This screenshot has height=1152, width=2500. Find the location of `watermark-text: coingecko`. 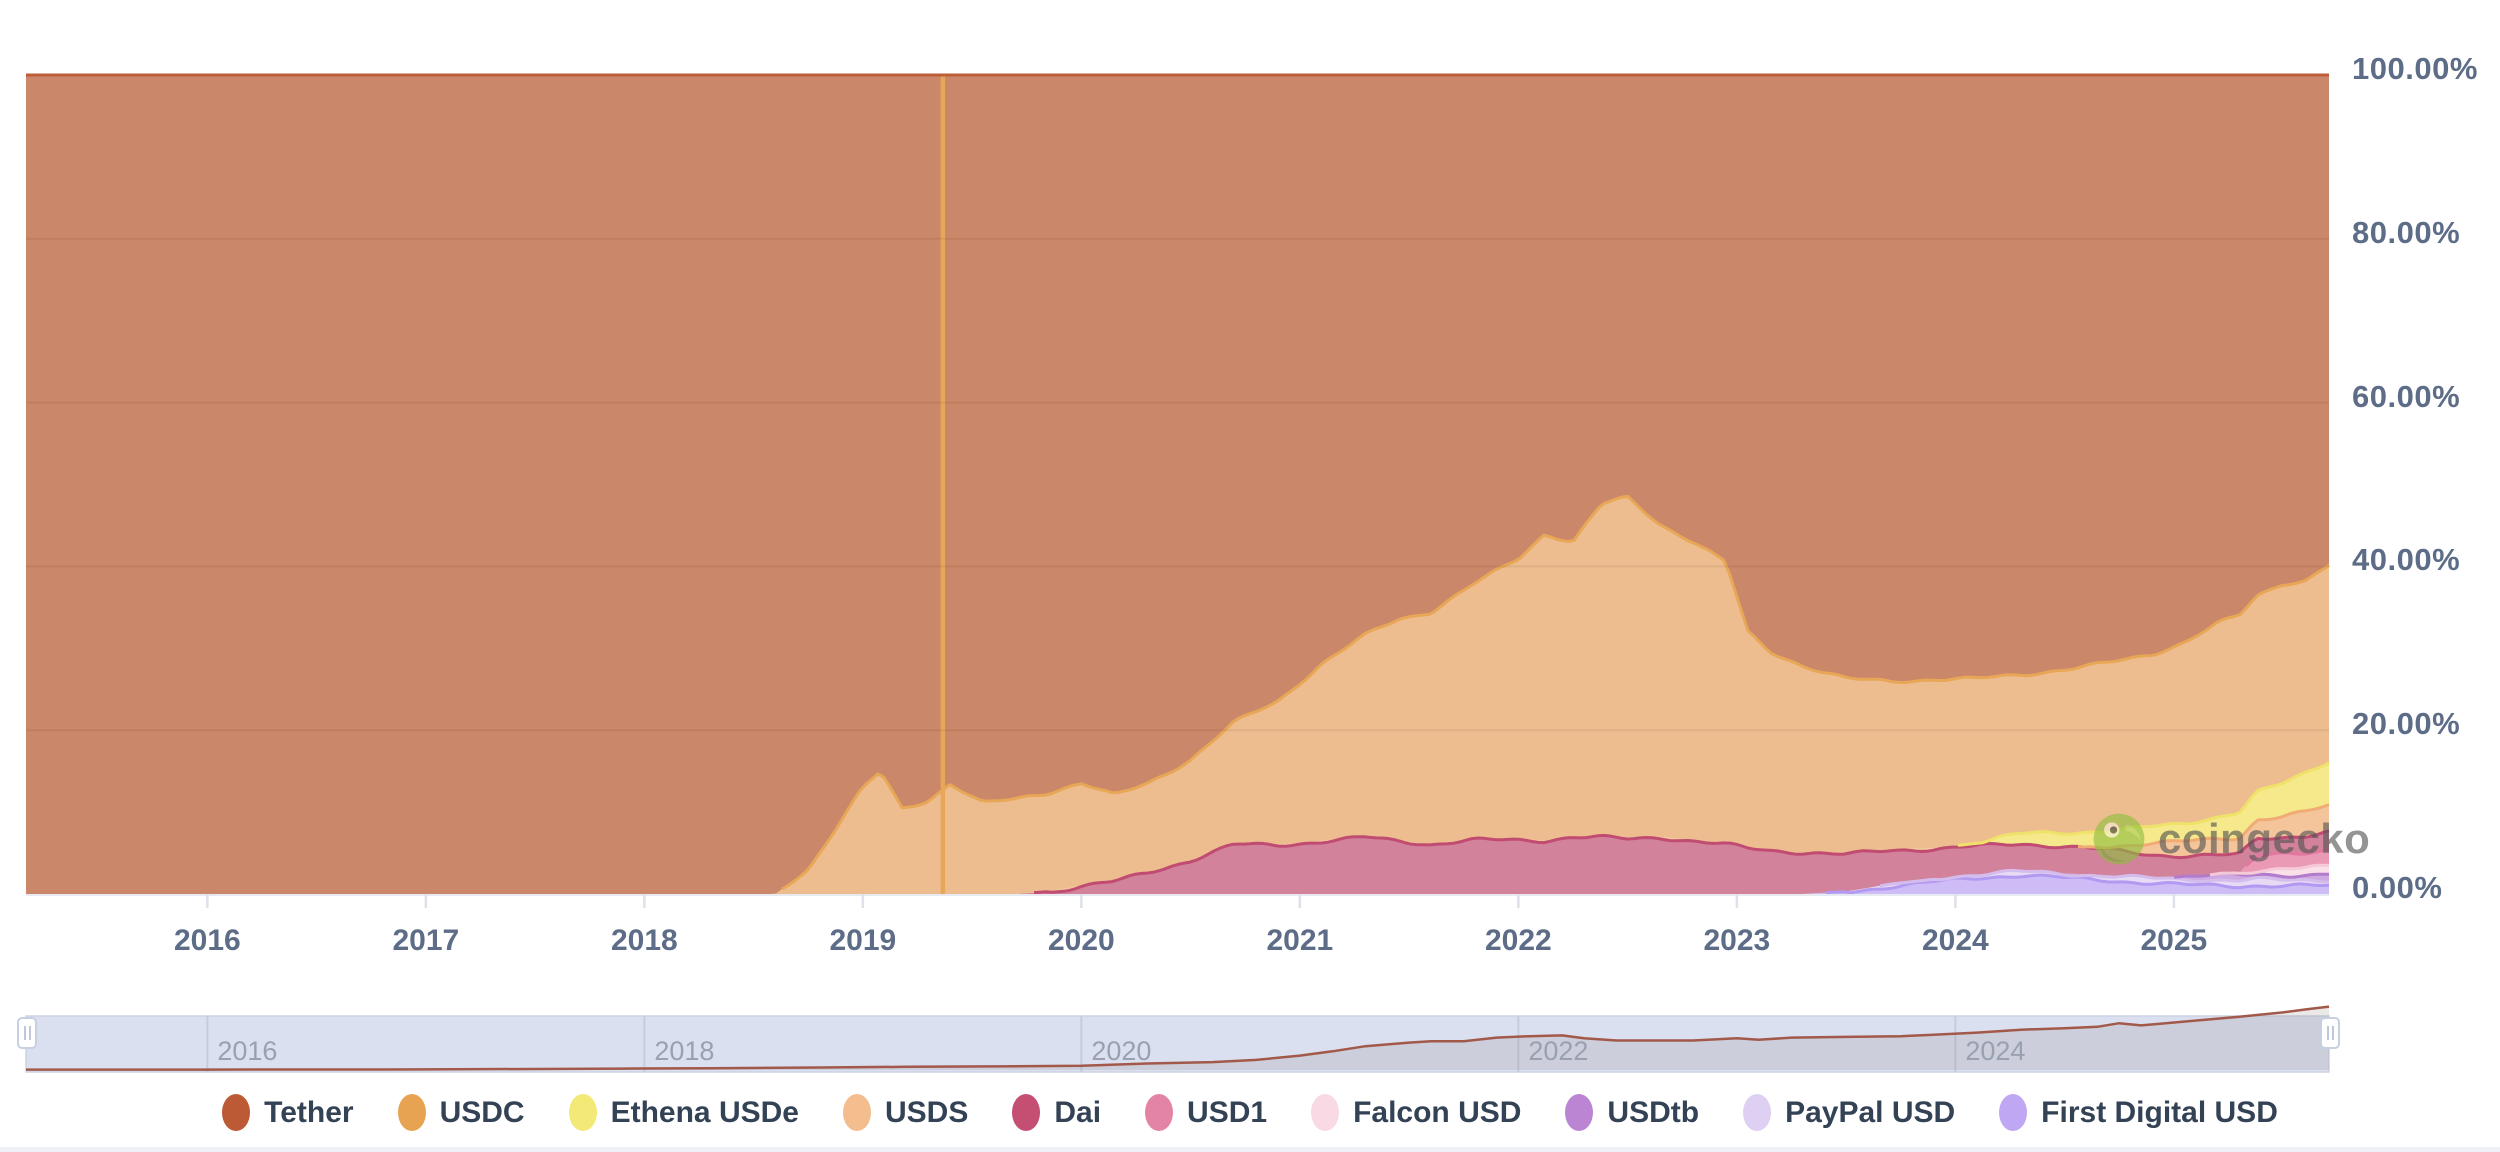

watermark-text: coingecko is located at coordinates (2264, 838).